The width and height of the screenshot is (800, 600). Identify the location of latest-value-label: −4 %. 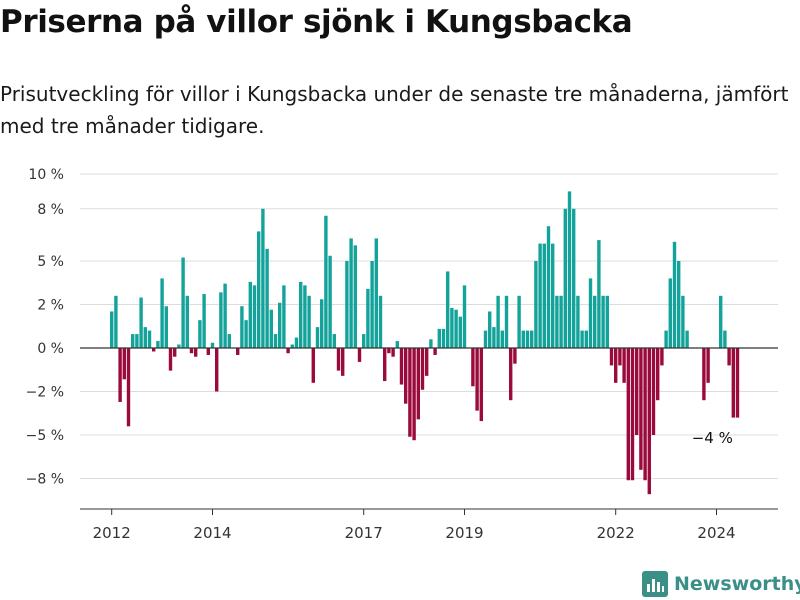
(712, 438).